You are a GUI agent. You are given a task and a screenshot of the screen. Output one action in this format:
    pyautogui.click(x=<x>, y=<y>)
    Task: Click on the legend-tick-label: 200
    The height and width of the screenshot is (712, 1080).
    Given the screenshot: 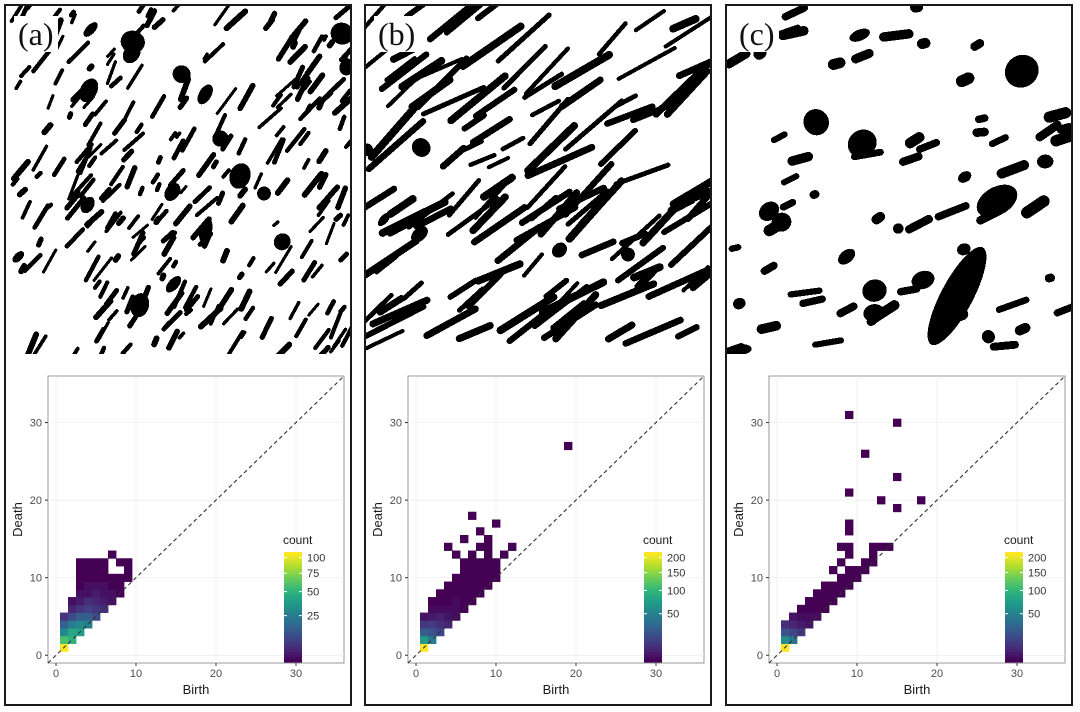 What is the action you would take?
    pyautogui.click(x=1037, y=558)
    